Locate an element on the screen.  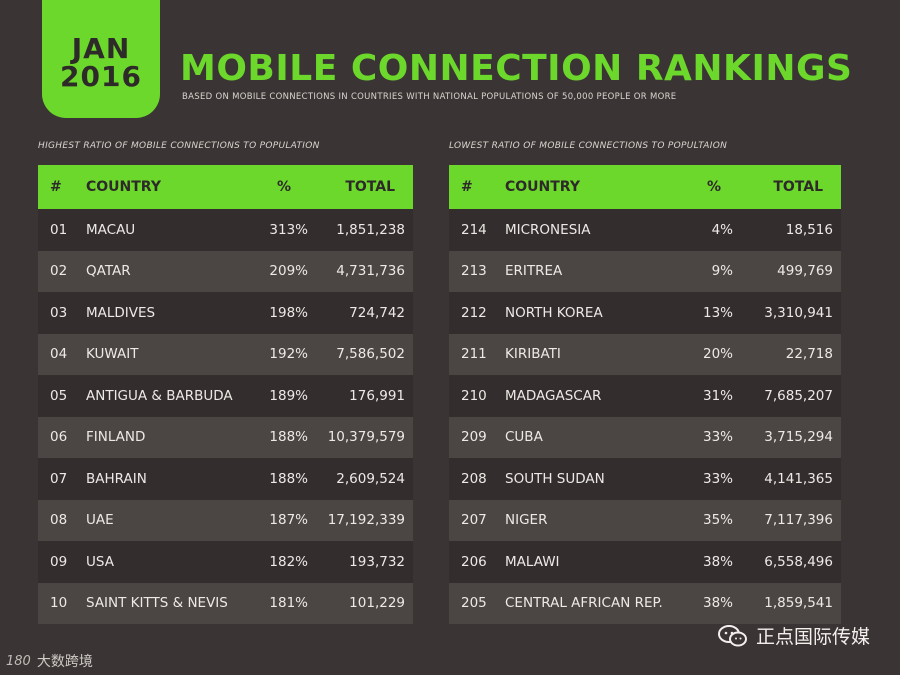
rank-cell: 214 is located at coordinates (474, 229).